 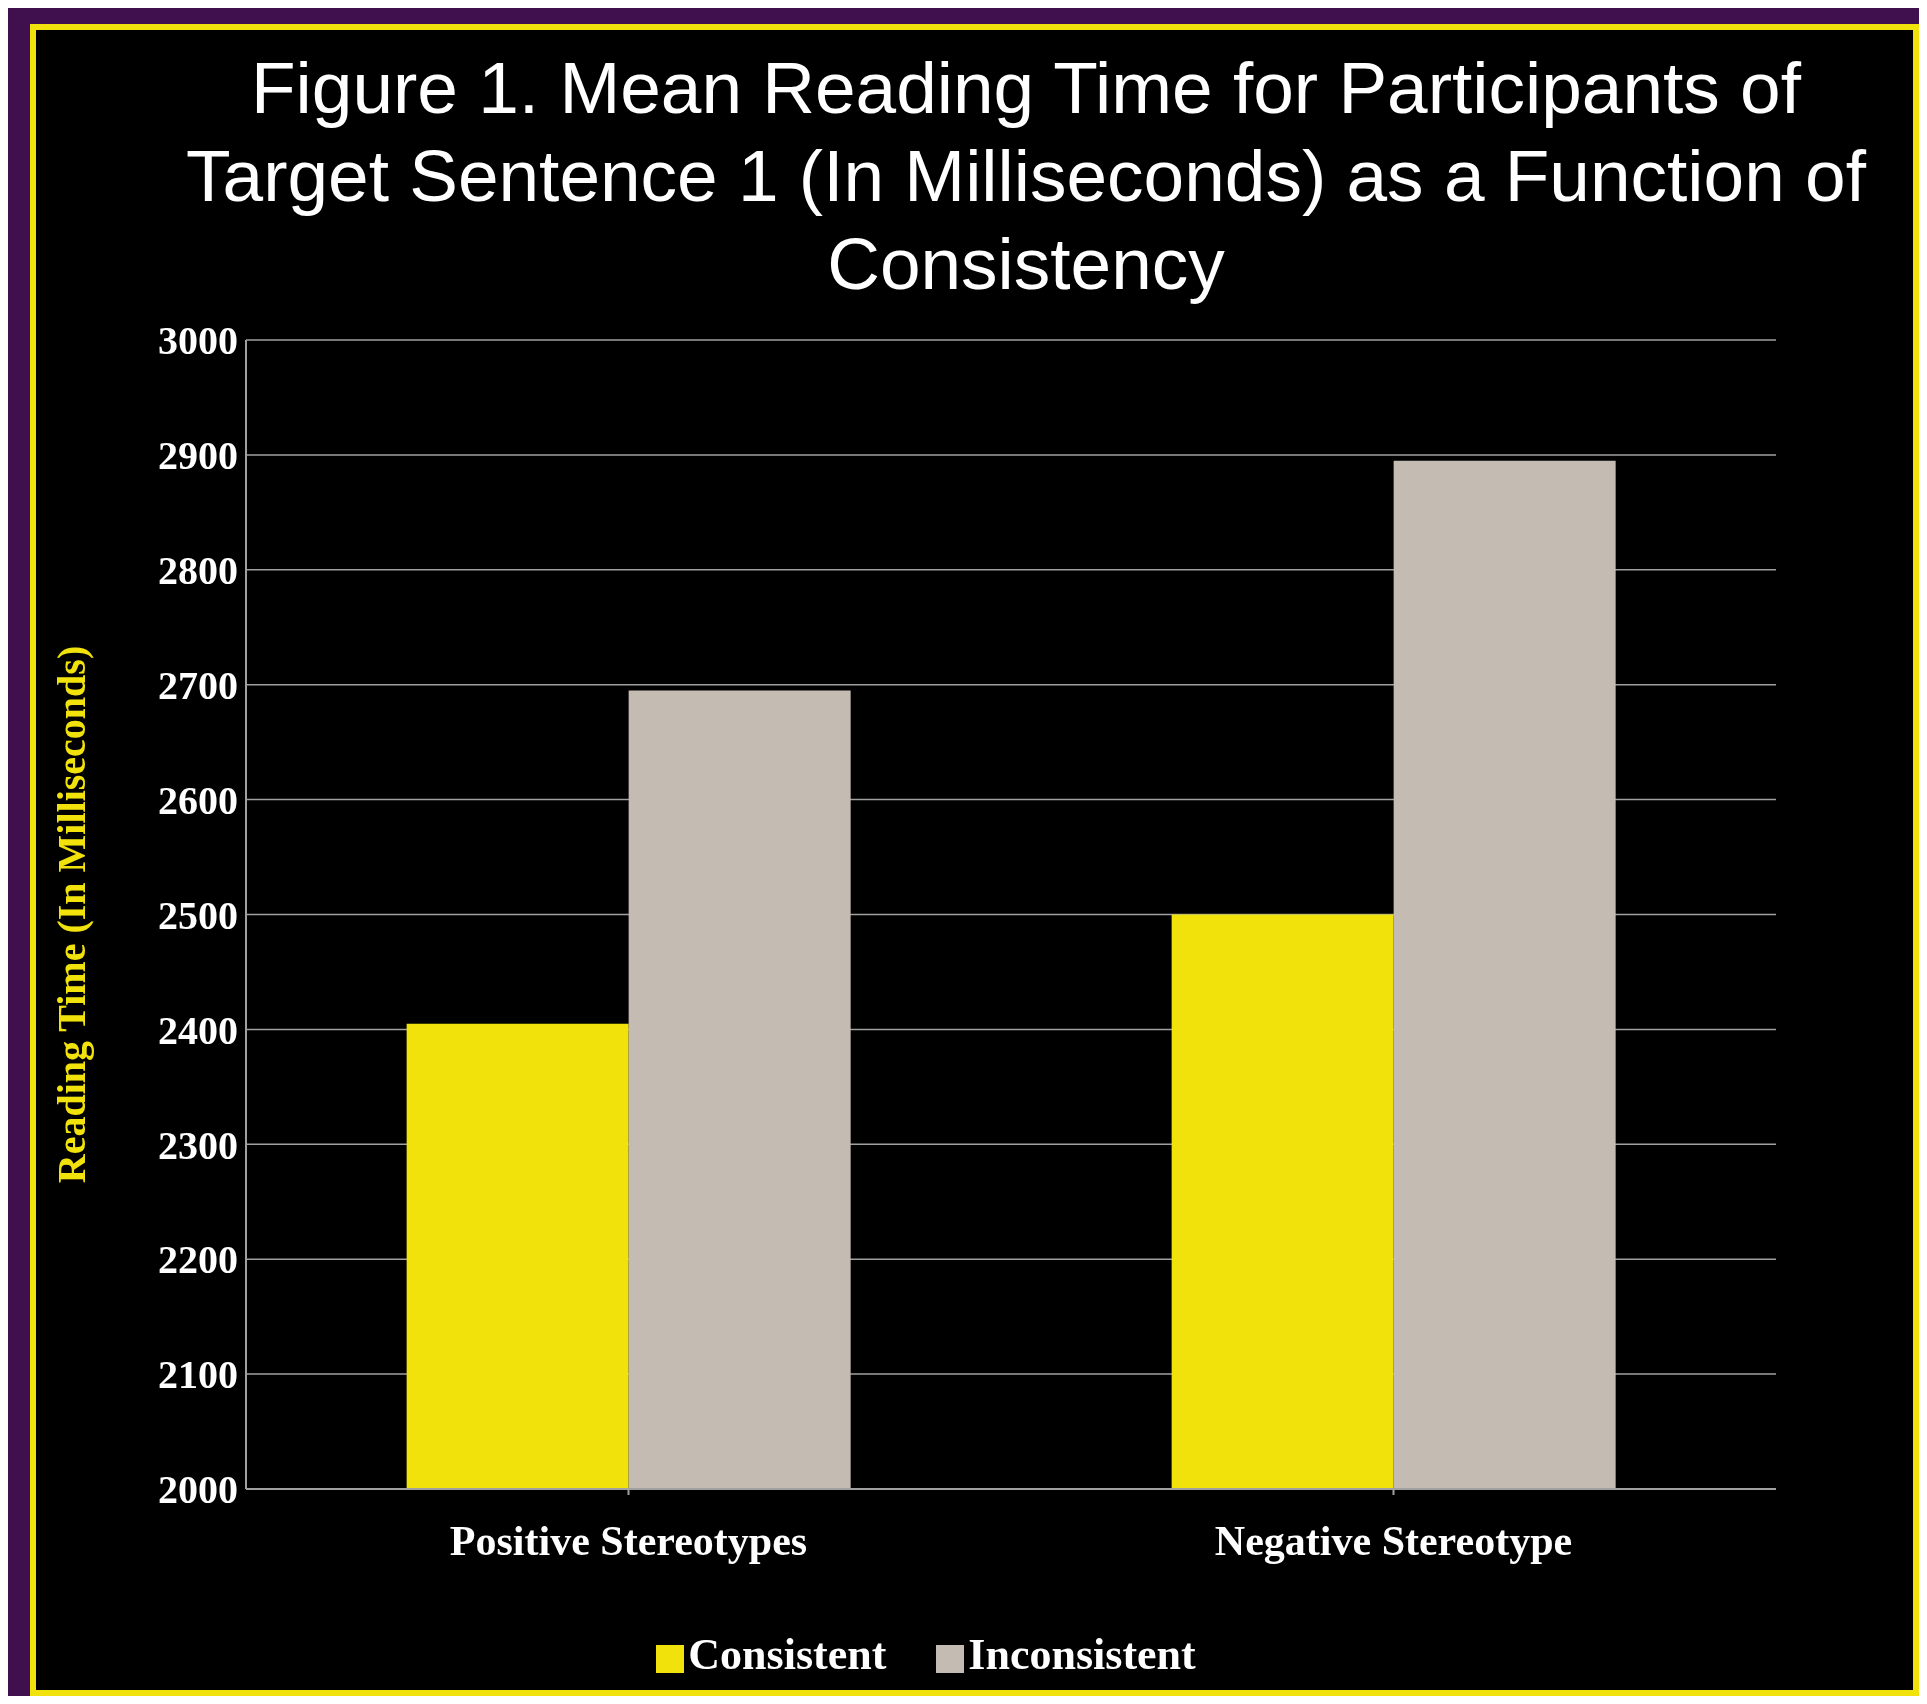 What do you see at coordinates (198, 685) in the screenshot?
I see `y-tick-label: 2700` at bounding box center [198, 685].